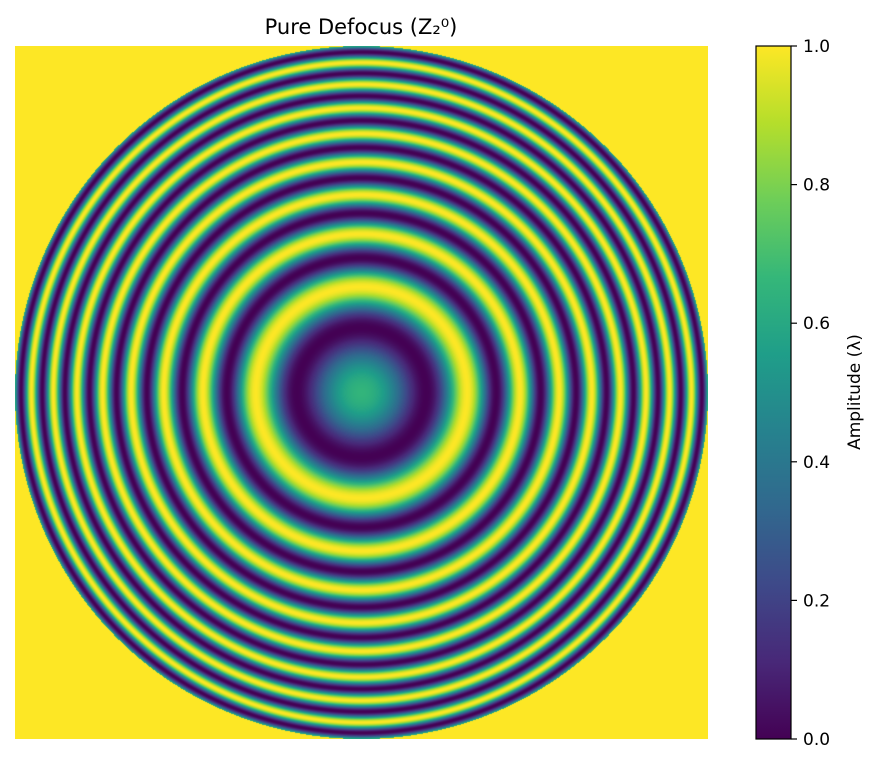 The image size is (880, 766). Describe the element at coordinates (816, 601) in the screenshot. I see `colorbar-tick-label: 0.2` at that location.